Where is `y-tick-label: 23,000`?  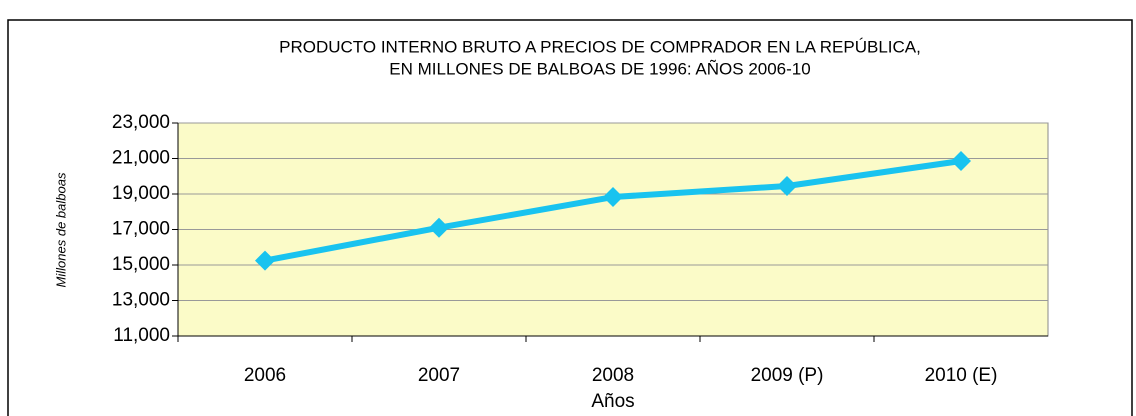
y-tick-label: 23,000 is located at coordinates (141, 122).